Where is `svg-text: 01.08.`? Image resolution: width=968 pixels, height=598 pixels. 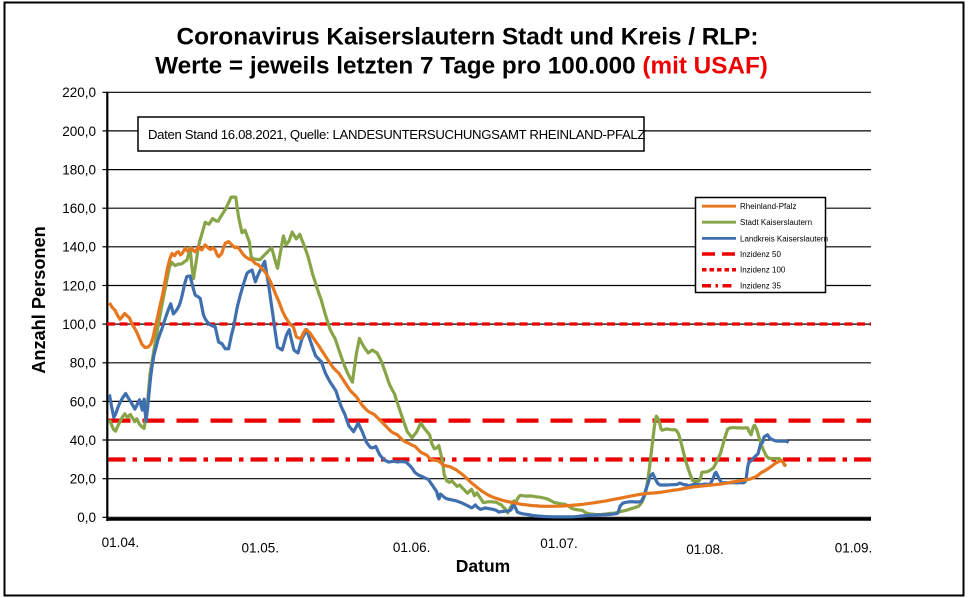
svg-text: 01.08. is located at coordinates (705, 549).